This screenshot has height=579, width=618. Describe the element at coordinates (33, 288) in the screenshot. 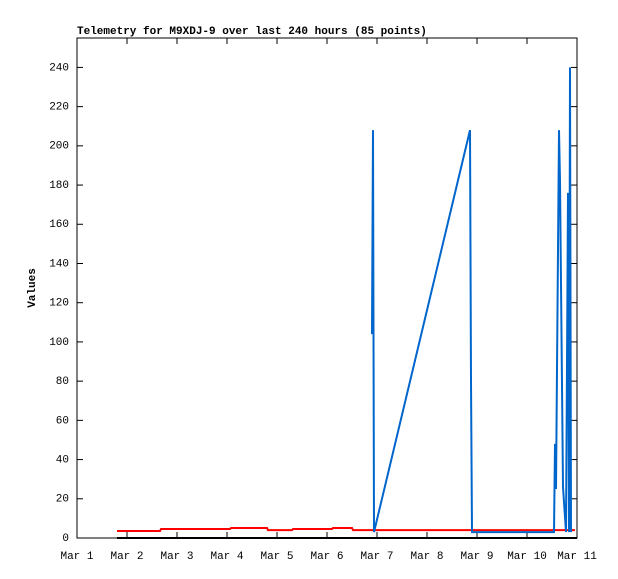

I see `y-axis-label: Values` at that location.